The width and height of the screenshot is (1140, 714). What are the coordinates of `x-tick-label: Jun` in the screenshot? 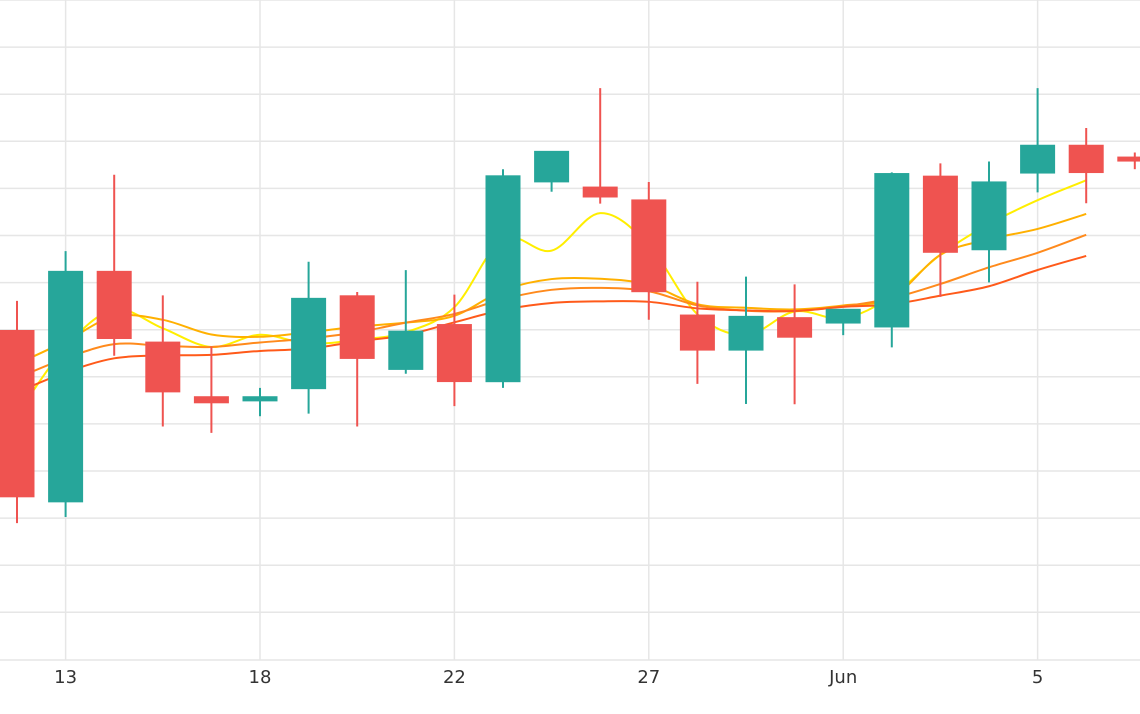 It's located at (842, 677).